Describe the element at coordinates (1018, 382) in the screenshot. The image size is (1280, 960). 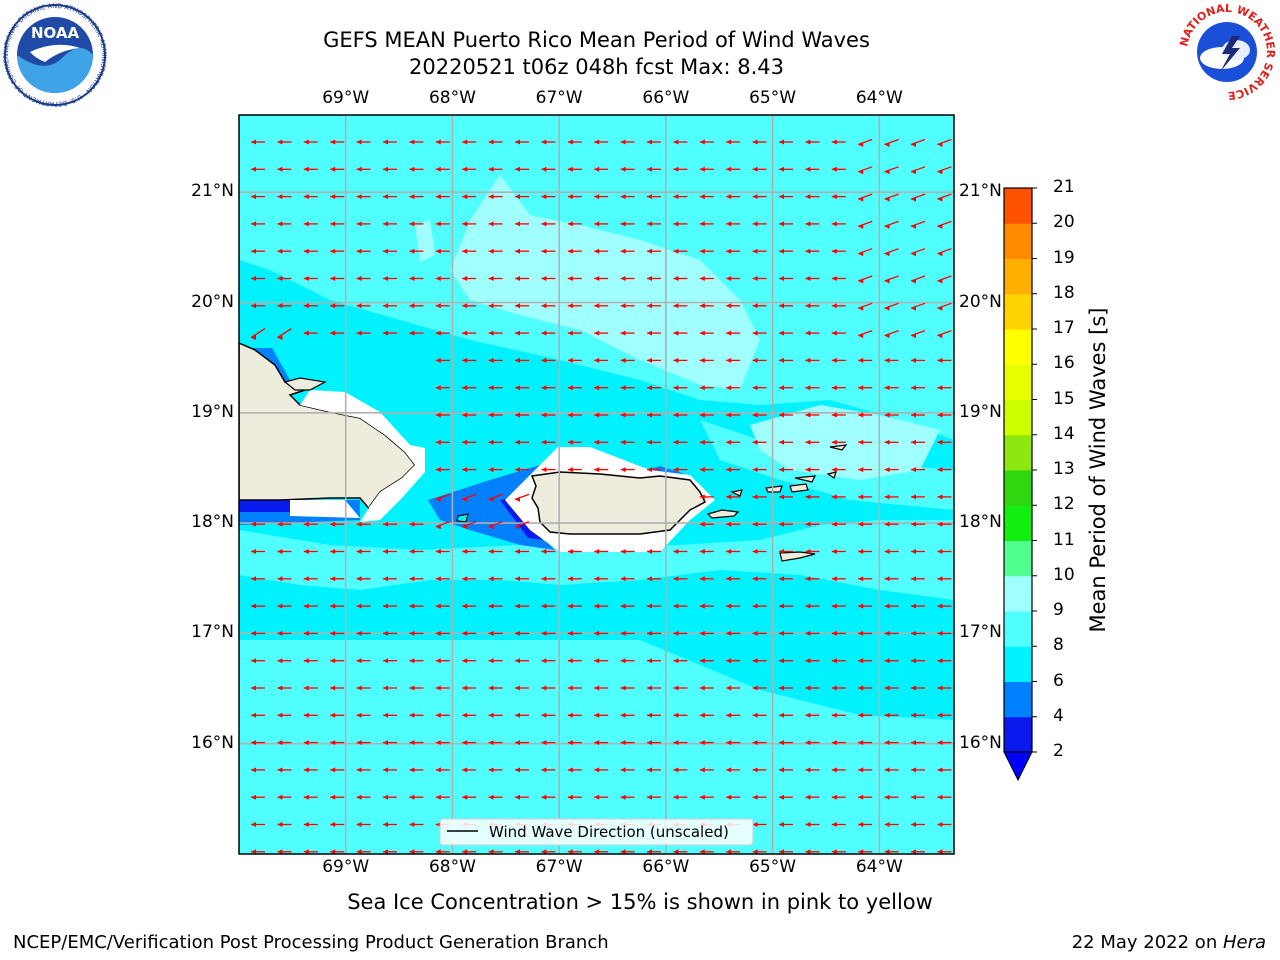
I see `colorbar-segment` at that location.